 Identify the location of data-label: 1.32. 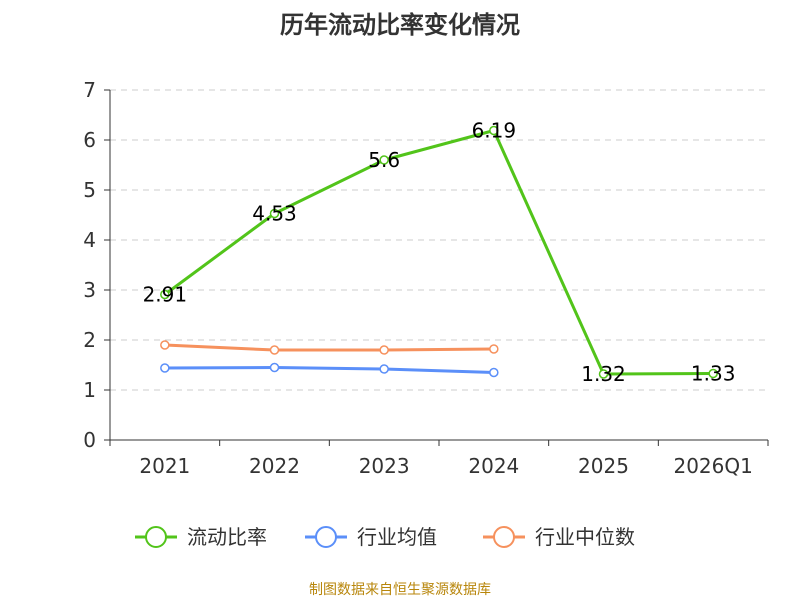
(603, 374).